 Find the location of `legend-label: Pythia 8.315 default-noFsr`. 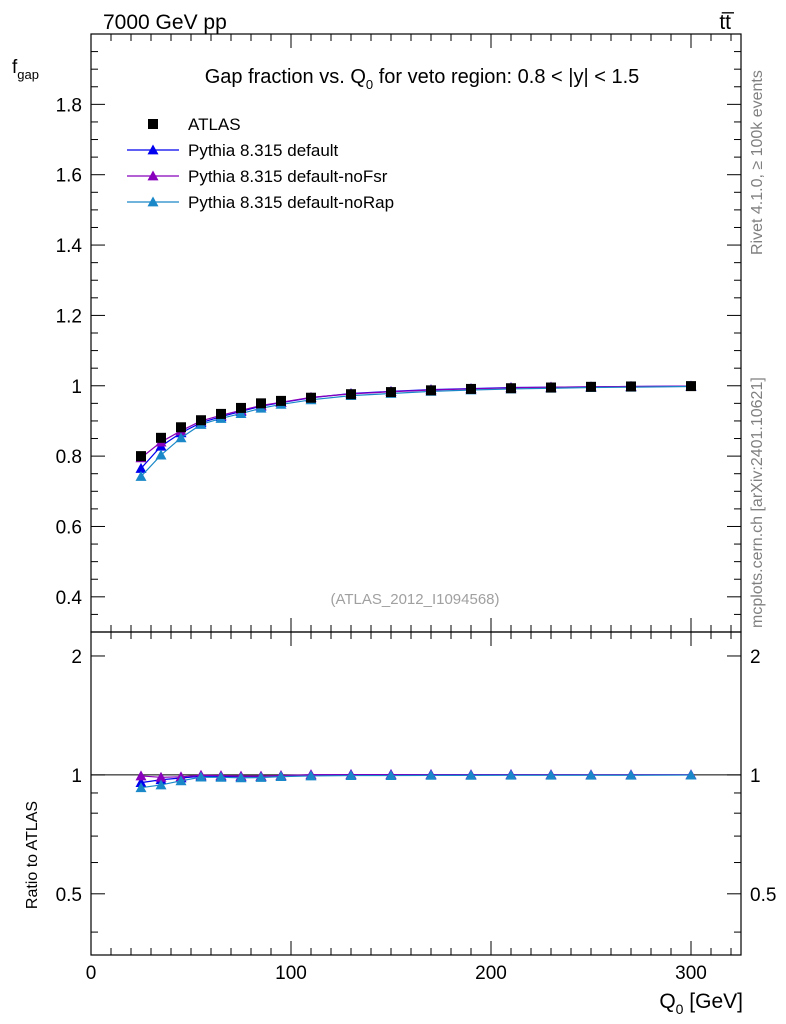

legend-label: Pythia 8.315 default-noFsr is located at coordinates (288, 176).